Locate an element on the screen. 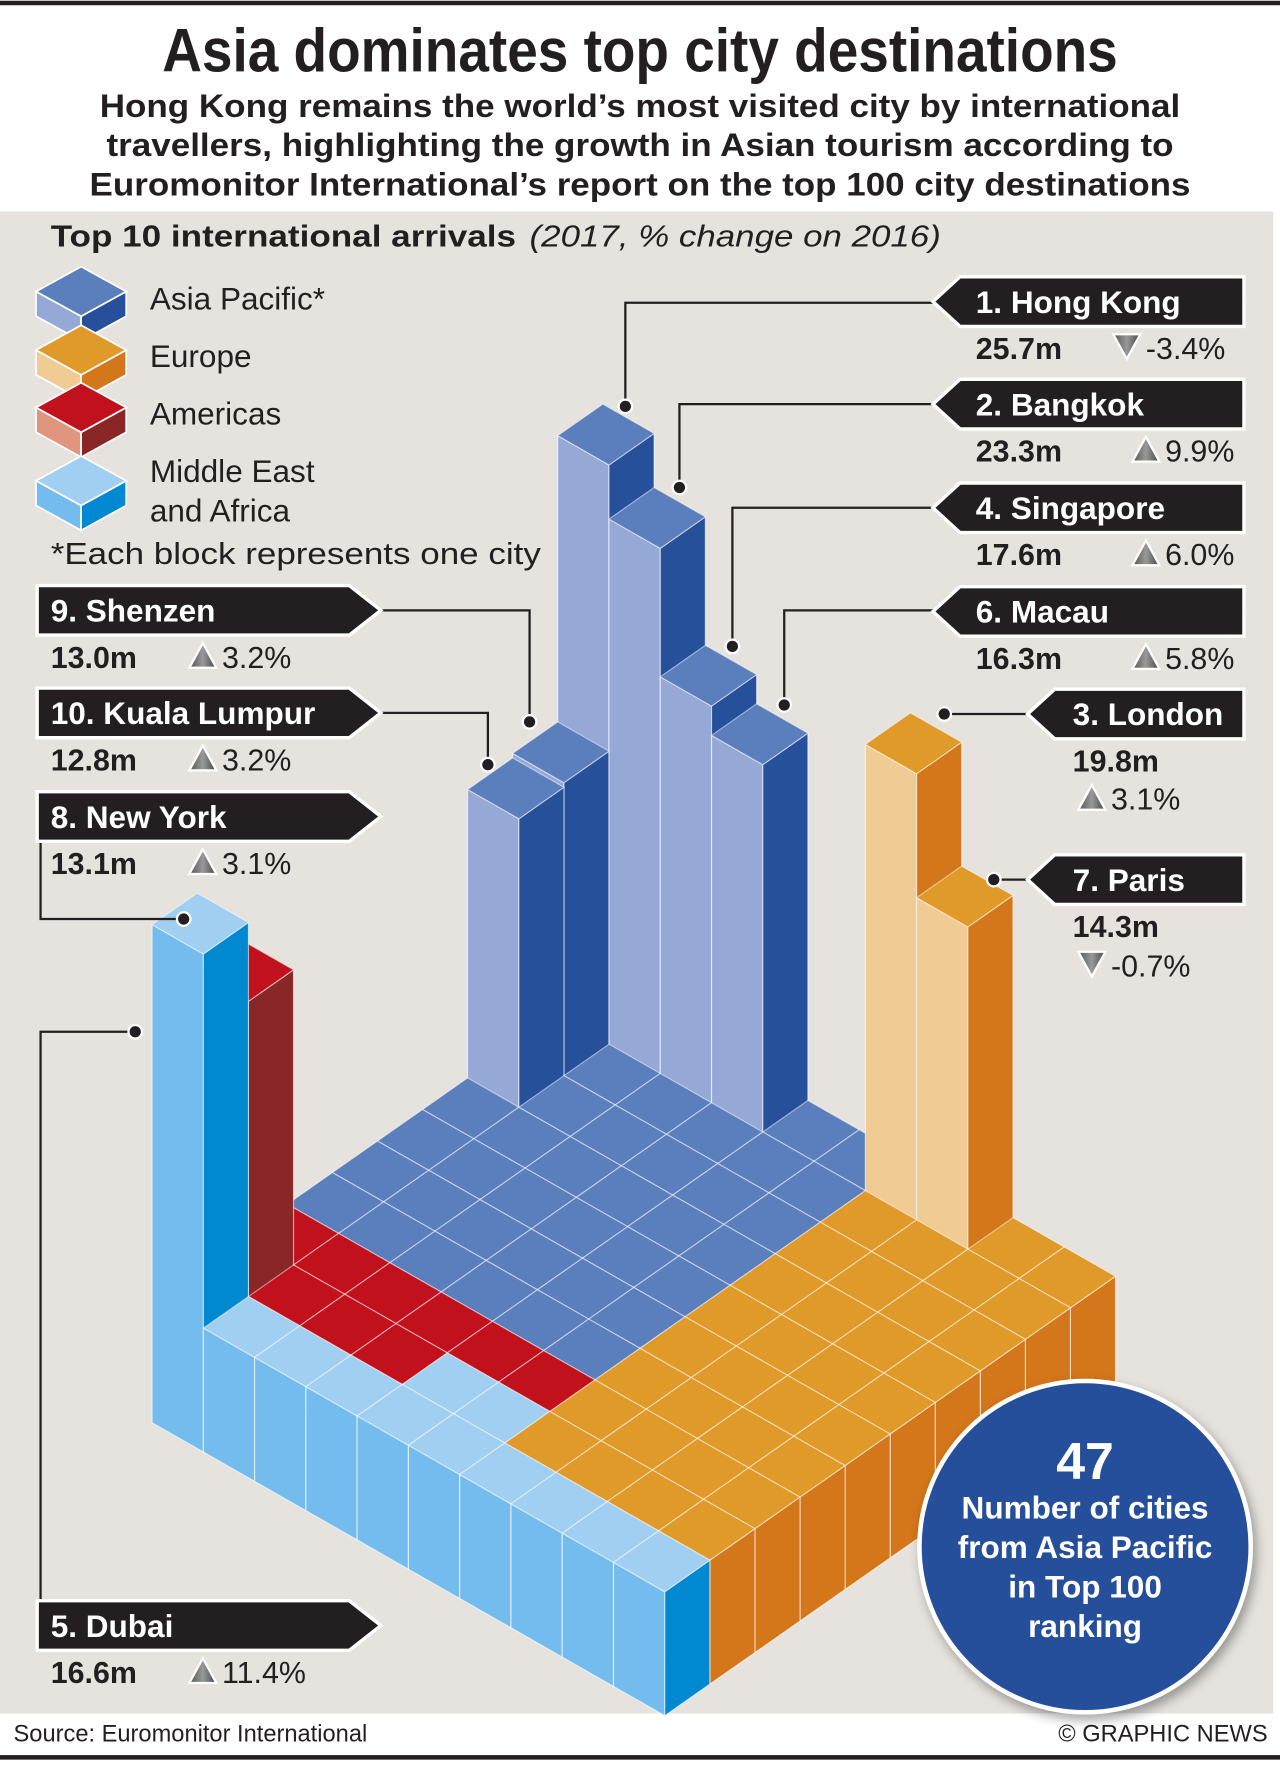 The width and height of the screenshot is (1280, 1766). city-name: 6. Macau is located at coordinates (1042, 612).